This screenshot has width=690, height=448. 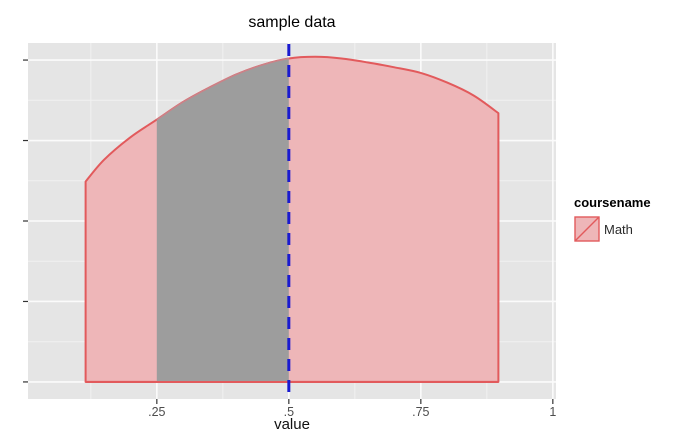 I want to click on legend-entry-math: Math, so click(x=612, y=229).